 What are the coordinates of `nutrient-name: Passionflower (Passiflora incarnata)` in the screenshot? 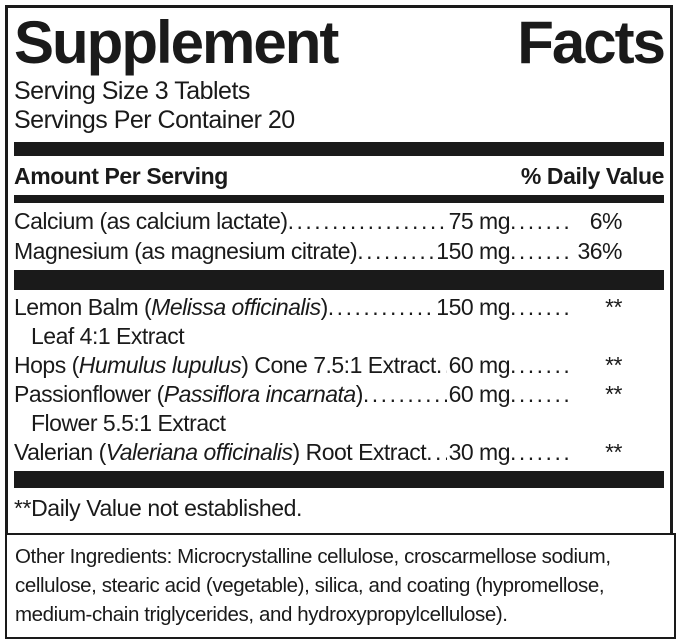 It's located at (188, 394).